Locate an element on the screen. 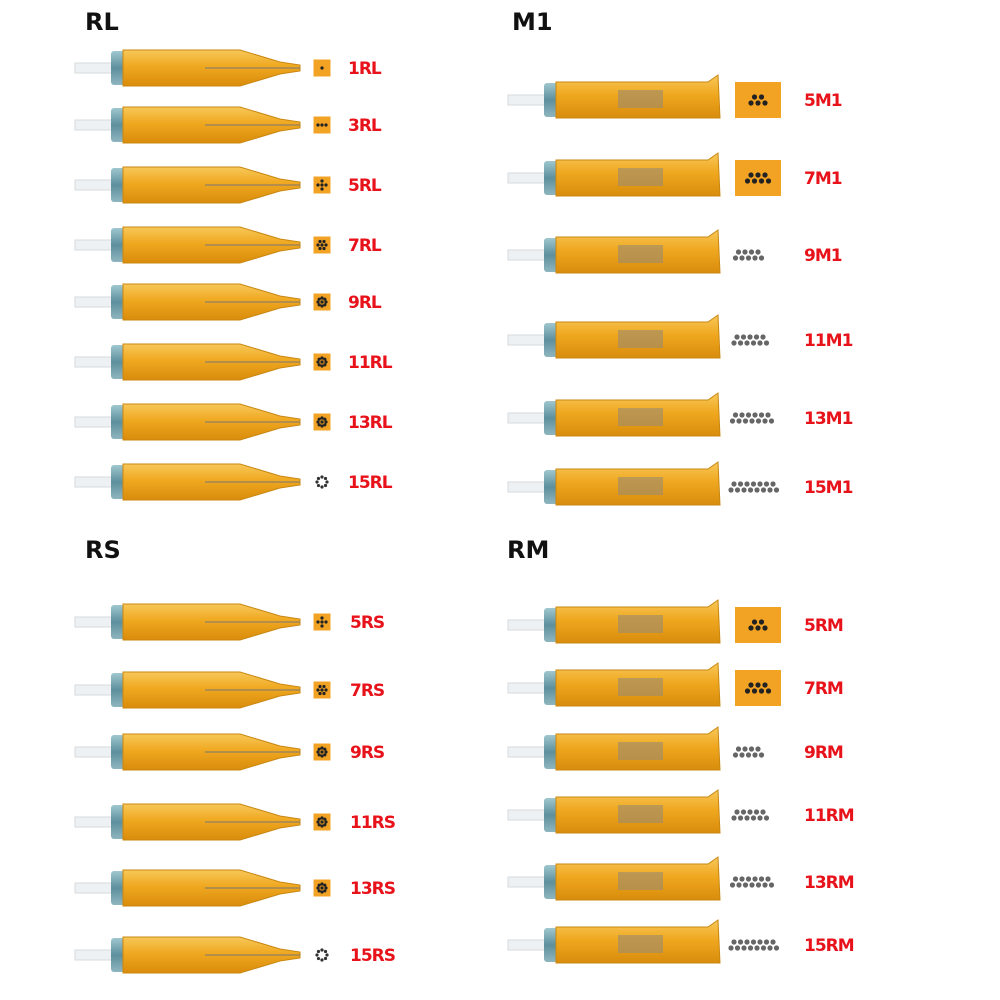 This screenshot has width=1000, height=1000. needle-label: 11RS is located at coordinates (372, 823).